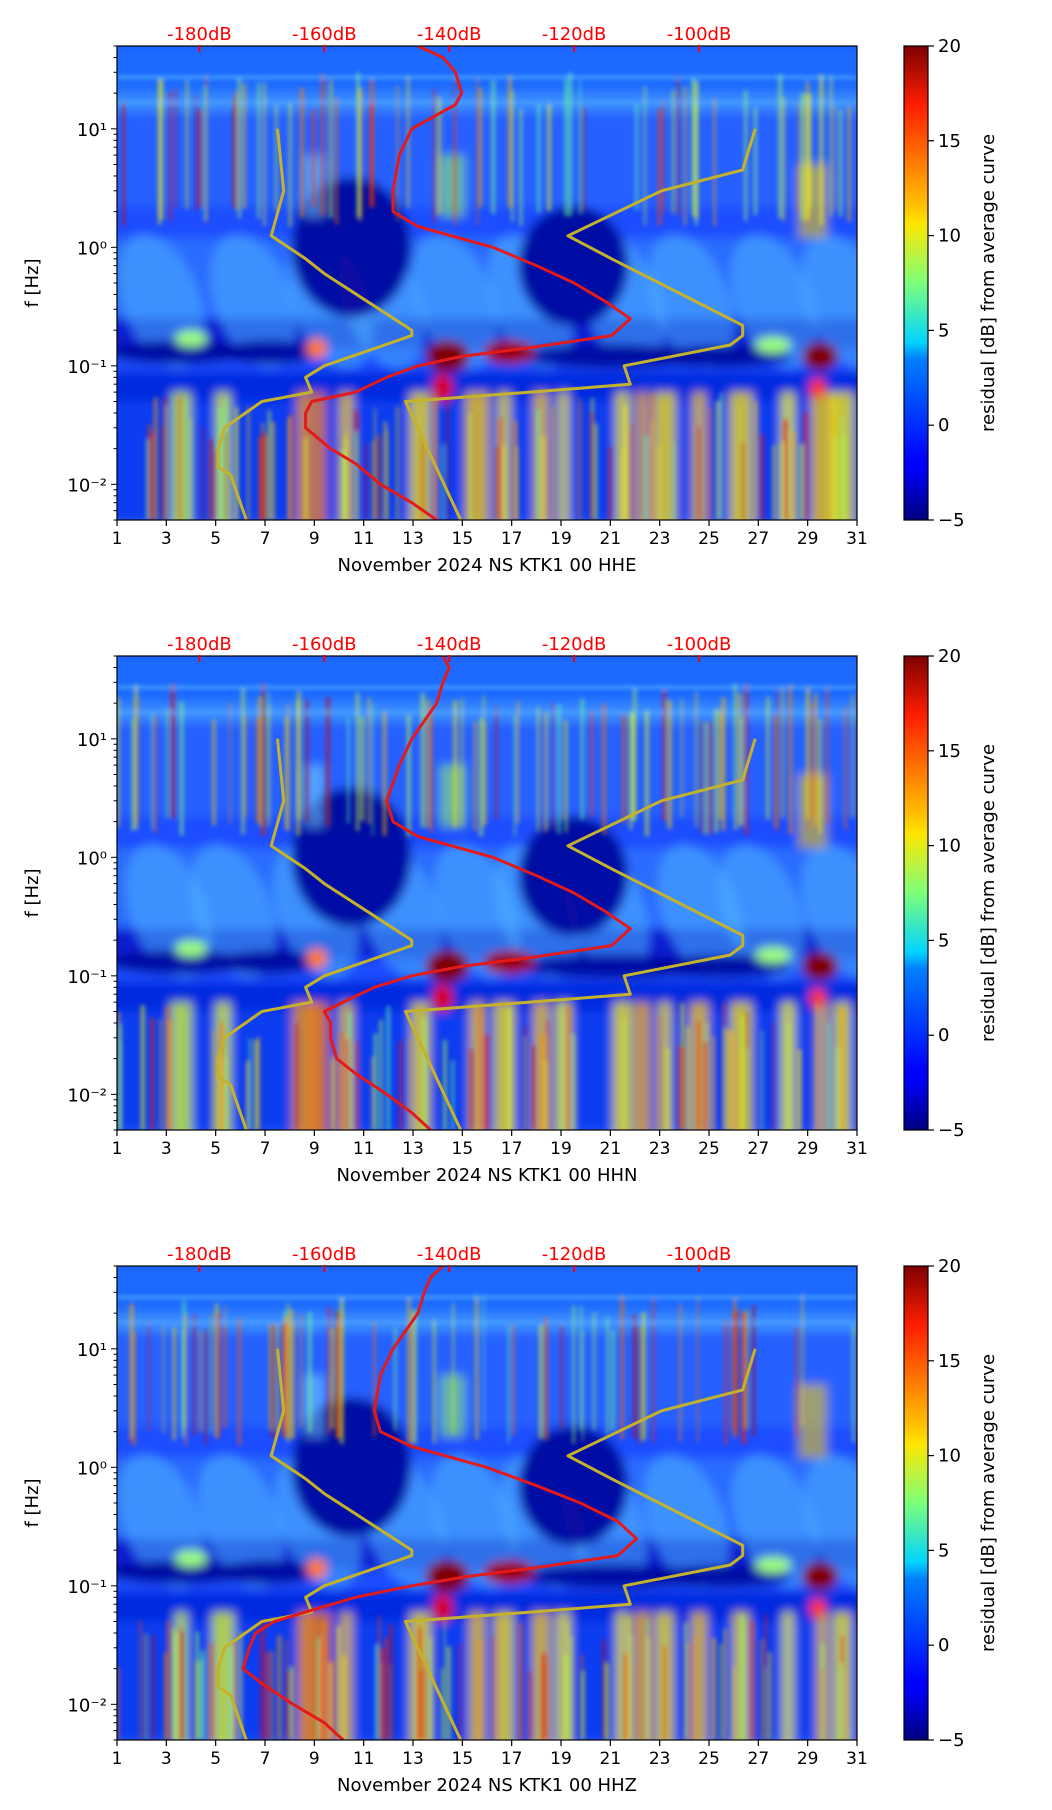  I want to click on colorbar-label: residual [dB] from average curve, so click(988, 893).